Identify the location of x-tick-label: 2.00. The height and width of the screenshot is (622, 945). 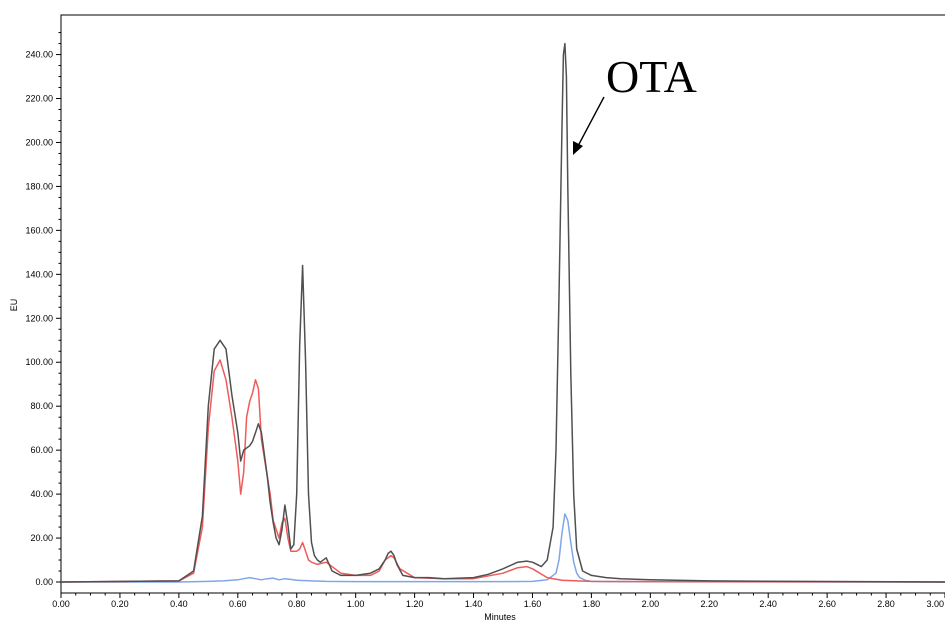
(651, 604).